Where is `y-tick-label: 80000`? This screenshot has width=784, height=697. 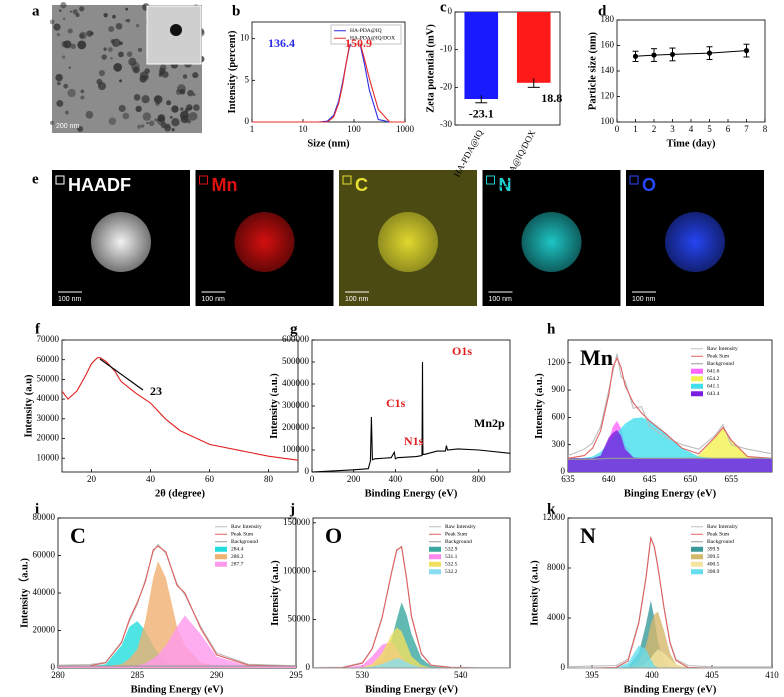
y-tick-label: 80000 is located at coordinates (44, 517).